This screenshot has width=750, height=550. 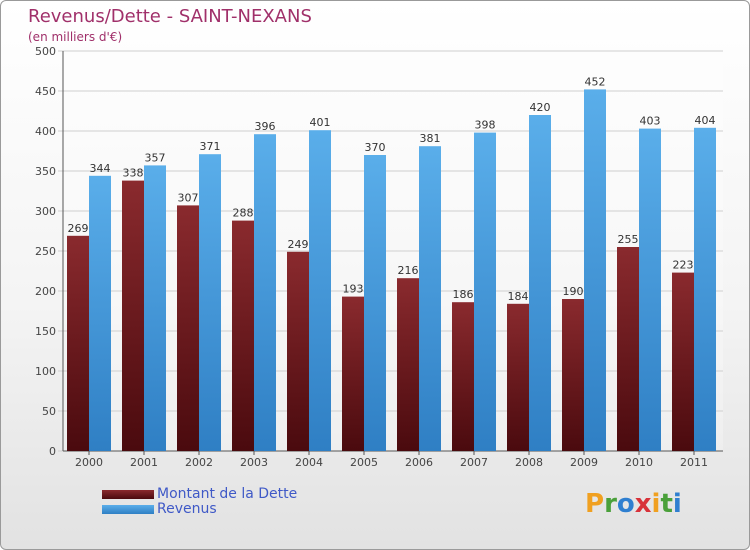 I want to click on data-label-revenus: 371, so click(x=210, y=146).